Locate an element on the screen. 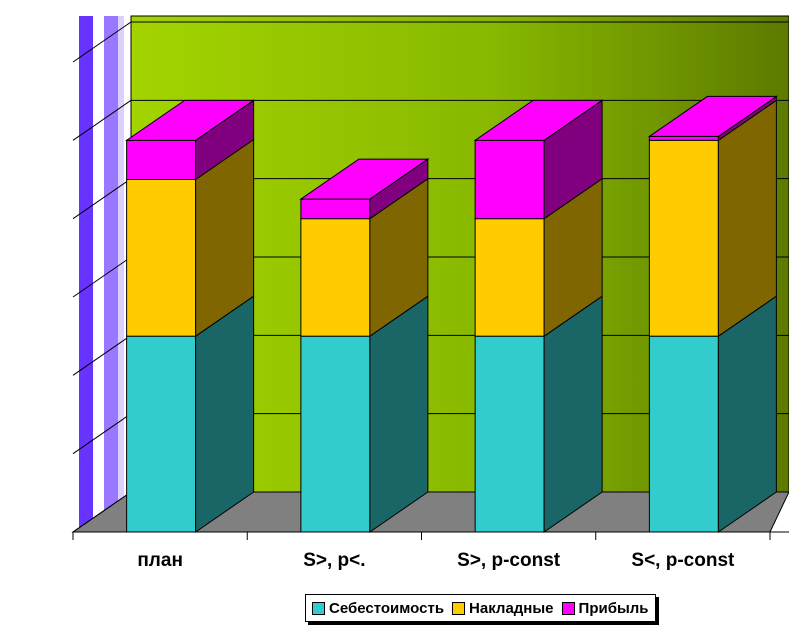 Image resolution: width=789 pixels, height=634 pixels. legend: Себестоимость Накладные Прибыль is located at coordinates (480, 608).